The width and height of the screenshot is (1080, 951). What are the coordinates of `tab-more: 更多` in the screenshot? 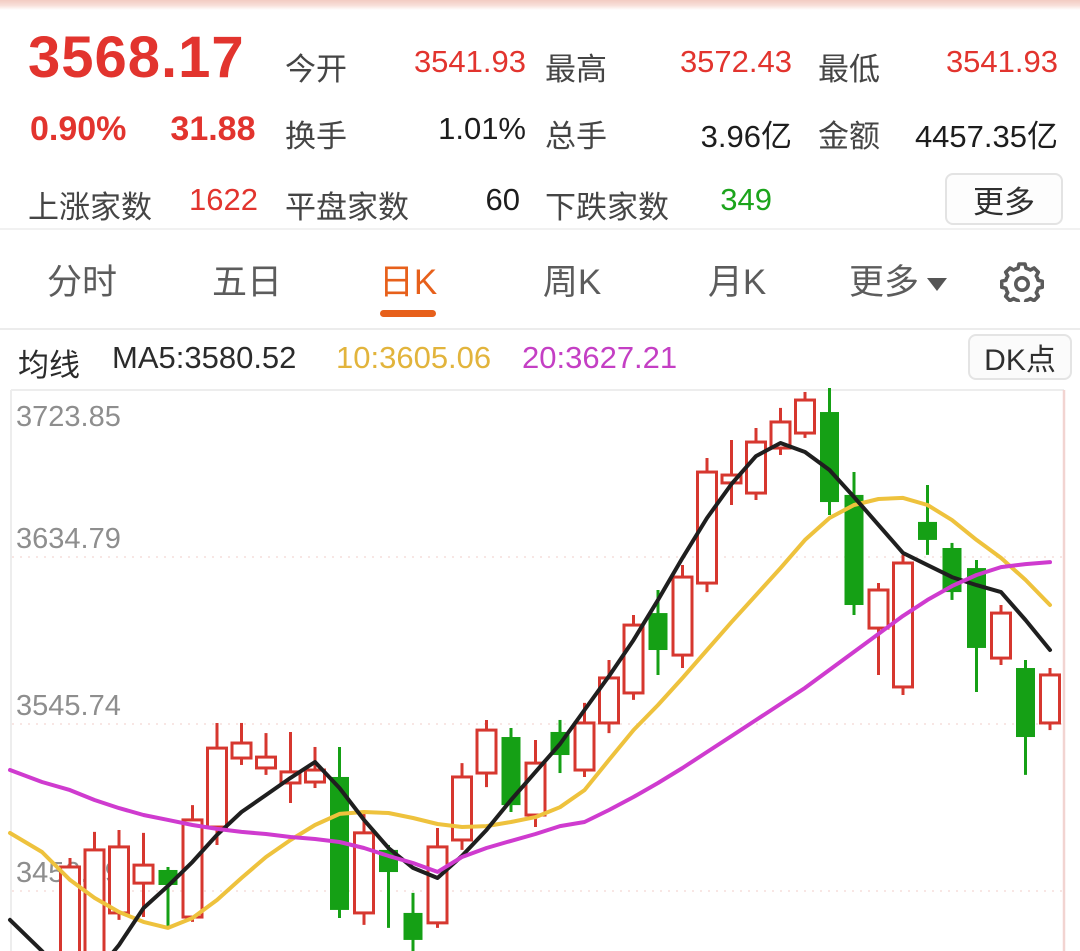 It's located at (898, 279).